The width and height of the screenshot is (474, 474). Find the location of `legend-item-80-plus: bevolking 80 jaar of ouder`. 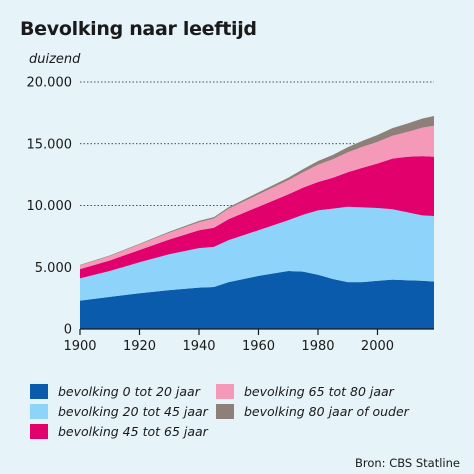

legend-item-80-plus: bevolking 80 jaar of ouder is located at coordinates (312, 411).